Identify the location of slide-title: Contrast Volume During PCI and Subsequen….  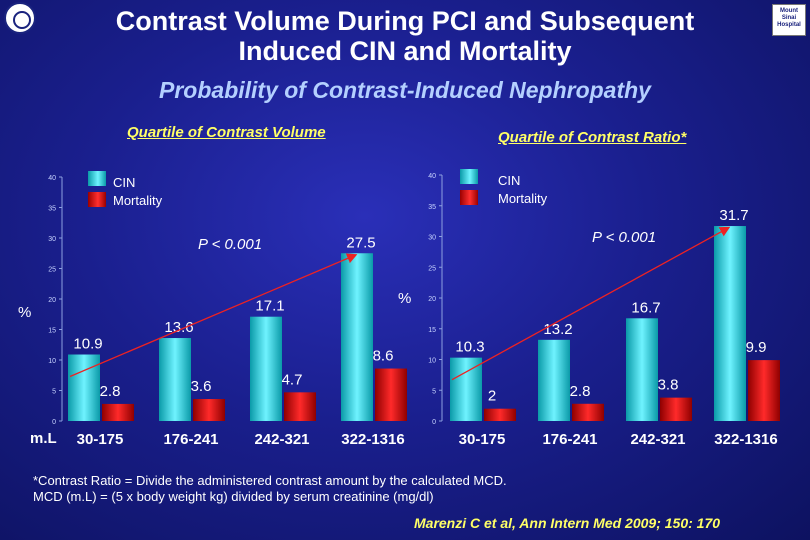
(405, 36).